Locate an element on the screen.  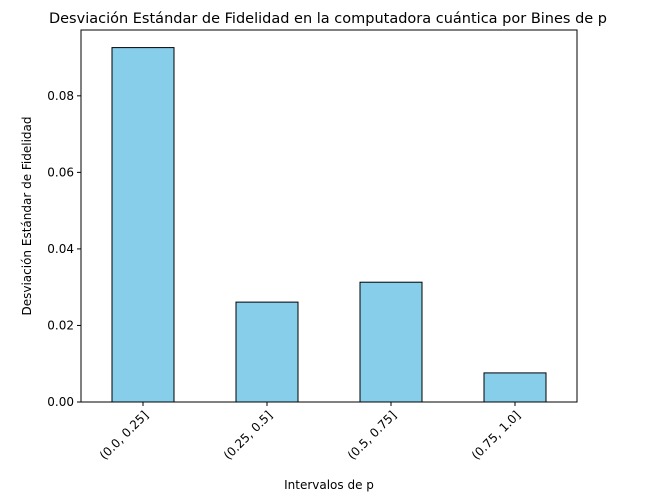
y-tick-label: 0.06 is located at coordinates (60, 172).